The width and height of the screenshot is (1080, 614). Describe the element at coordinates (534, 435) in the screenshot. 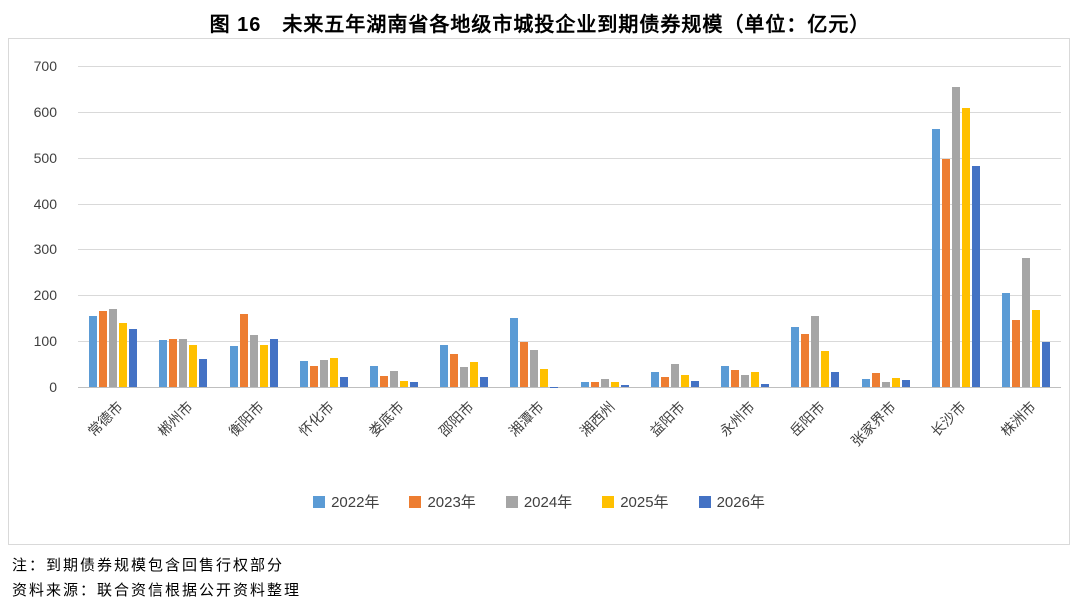

I see `x-category-cell: 湘潭市` at that location.